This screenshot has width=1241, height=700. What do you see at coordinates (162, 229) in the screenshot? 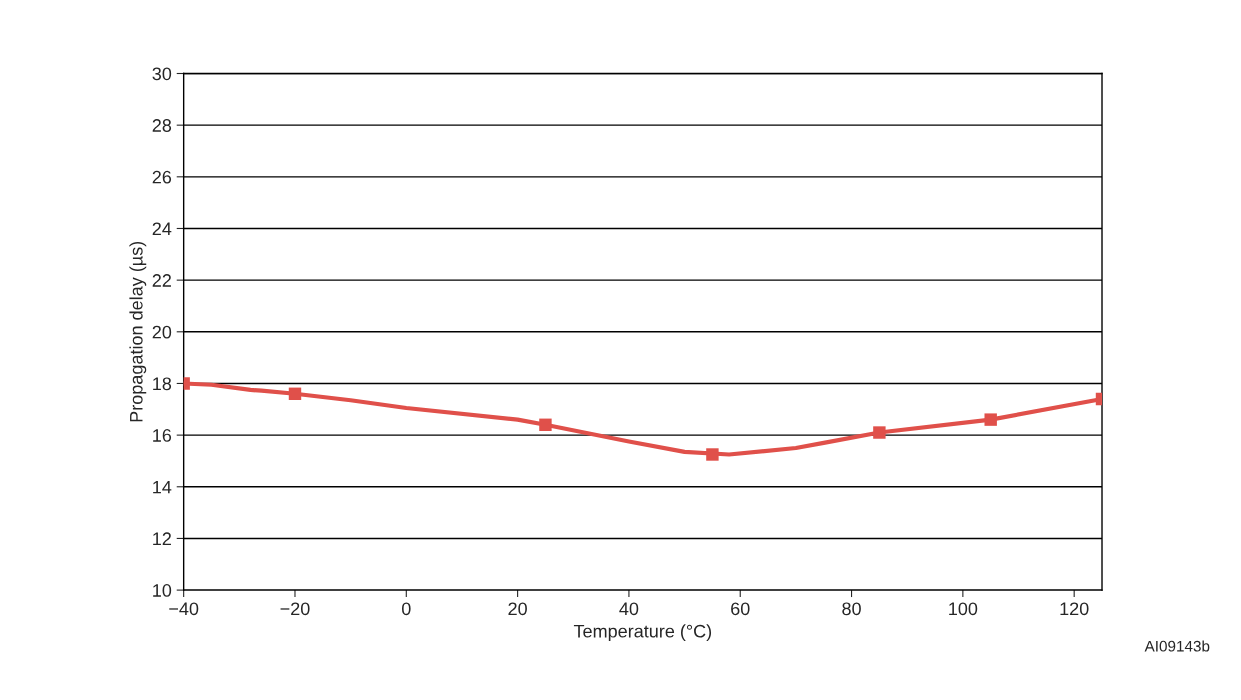
I see `y-tick-label: 24` at bounding box center [162, 229].